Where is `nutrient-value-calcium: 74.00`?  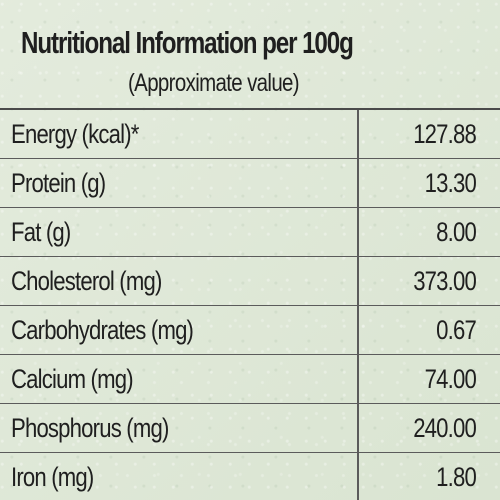
nutrient-value-calcium: 74.00 is located at coordinates (450, 379).